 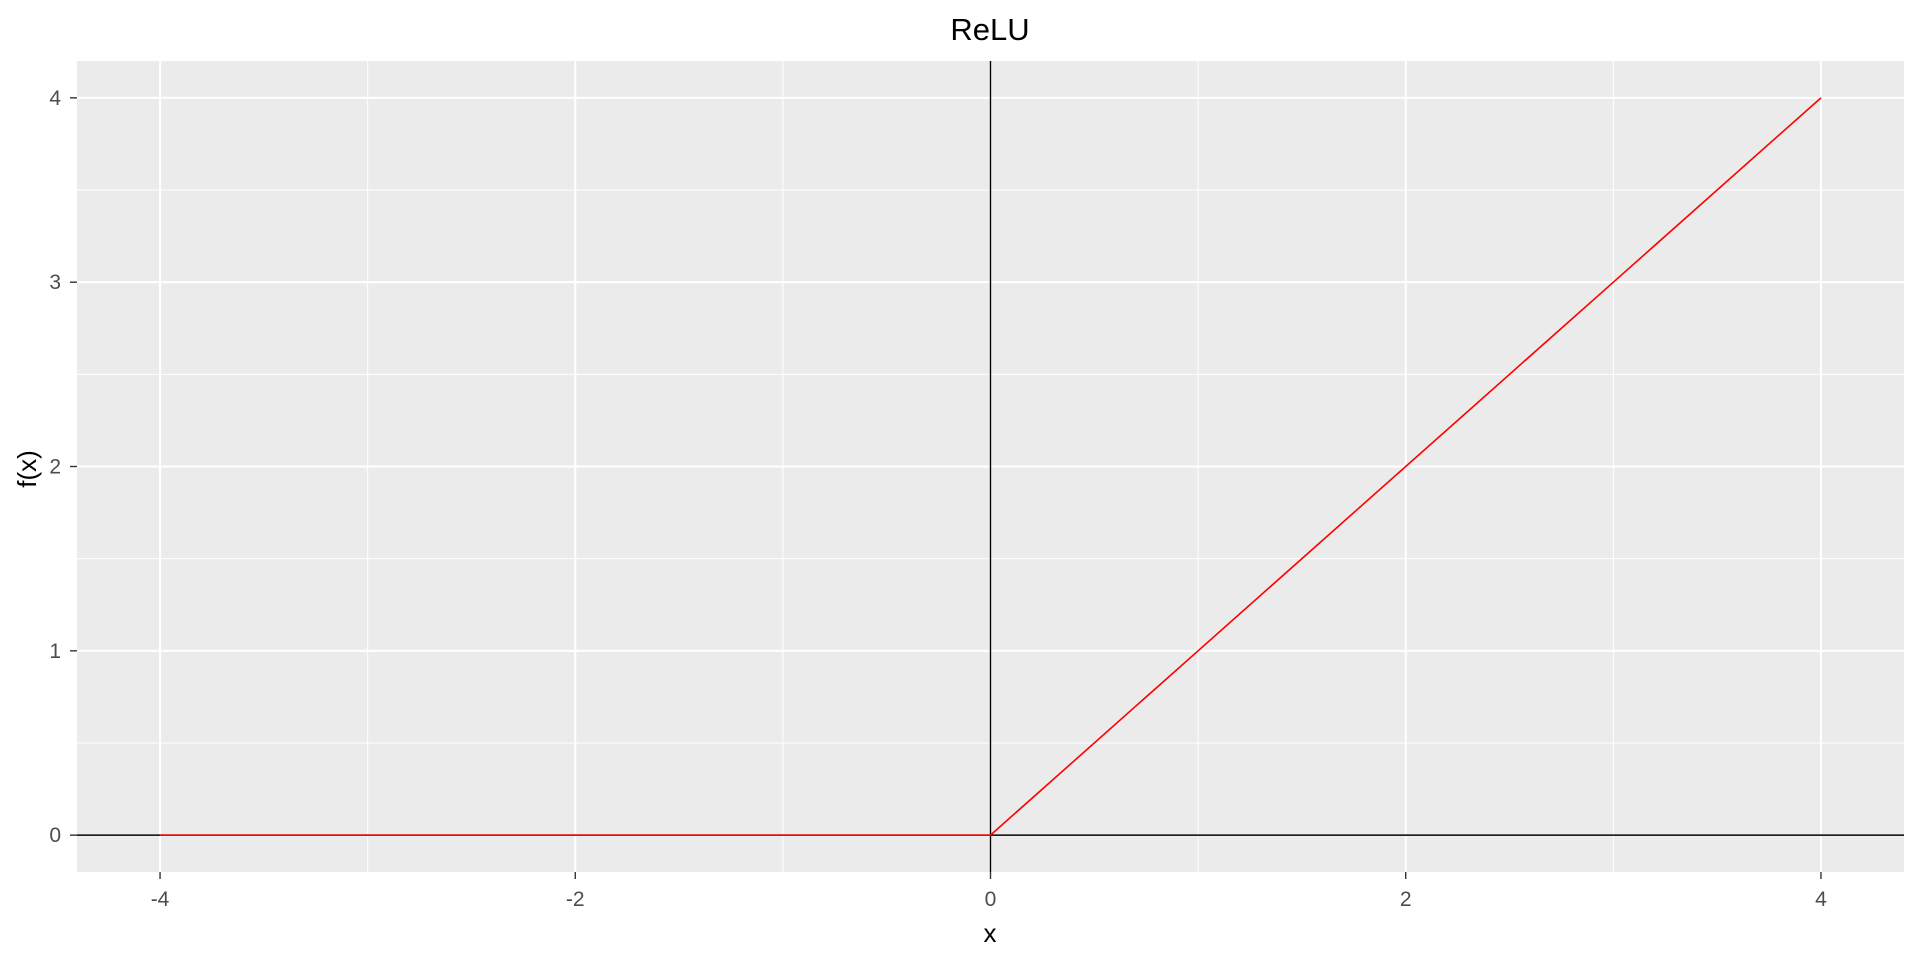 I want to click on y-tick-label: 2, so click(x=55, y=467).